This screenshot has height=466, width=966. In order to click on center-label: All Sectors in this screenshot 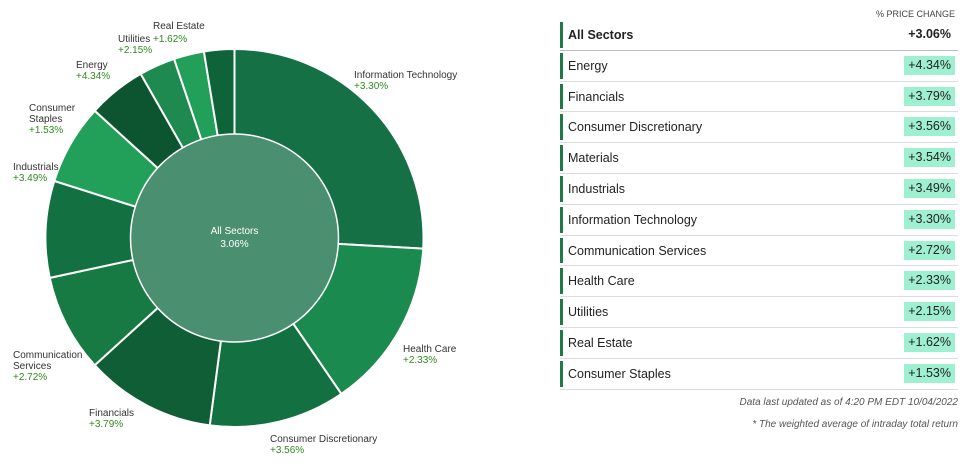, I will do `click(235, 231)`.